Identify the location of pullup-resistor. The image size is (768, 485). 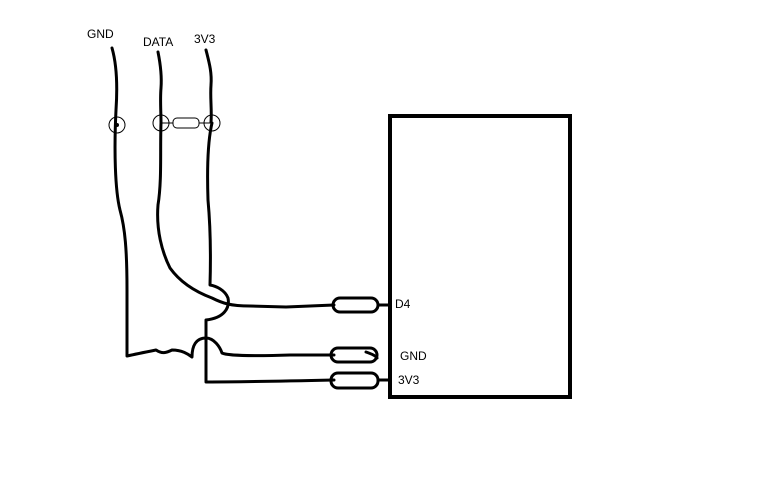
(186, 123).